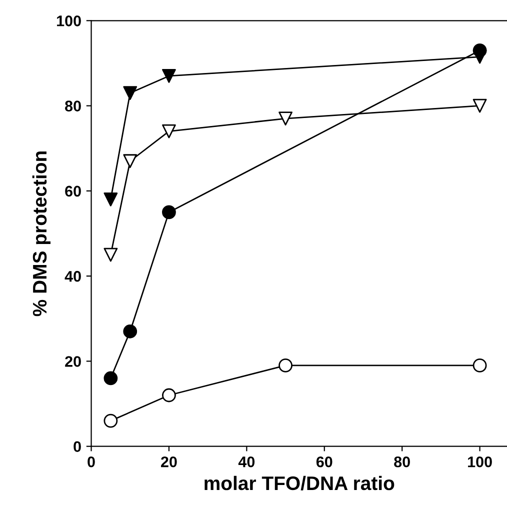 This screenshot has height=516, width=507. What do you see at coordinates (72, 276) in the screenshot?
I see `y-tick-label: 40` at bounding box center [72, 276].